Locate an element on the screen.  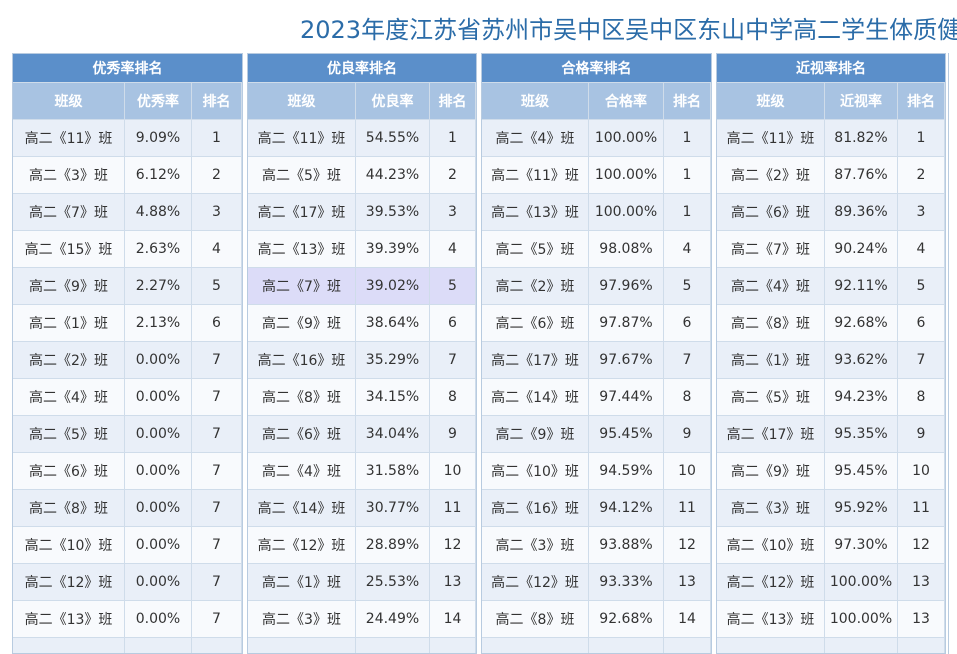
column-header: 优良率 is located at coordinates (393, 101).